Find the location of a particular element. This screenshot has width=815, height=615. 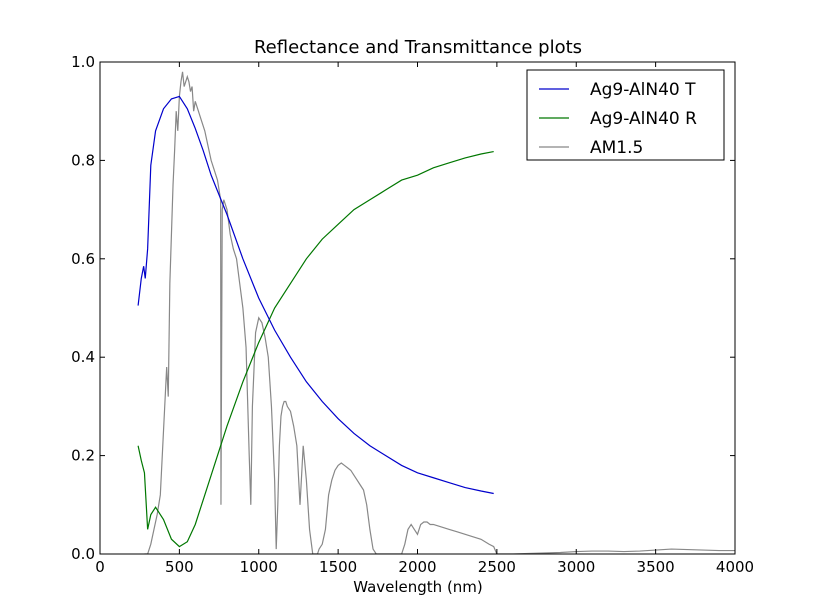

x-tick-label-3: 1500 is located at coordinates (338, 567).